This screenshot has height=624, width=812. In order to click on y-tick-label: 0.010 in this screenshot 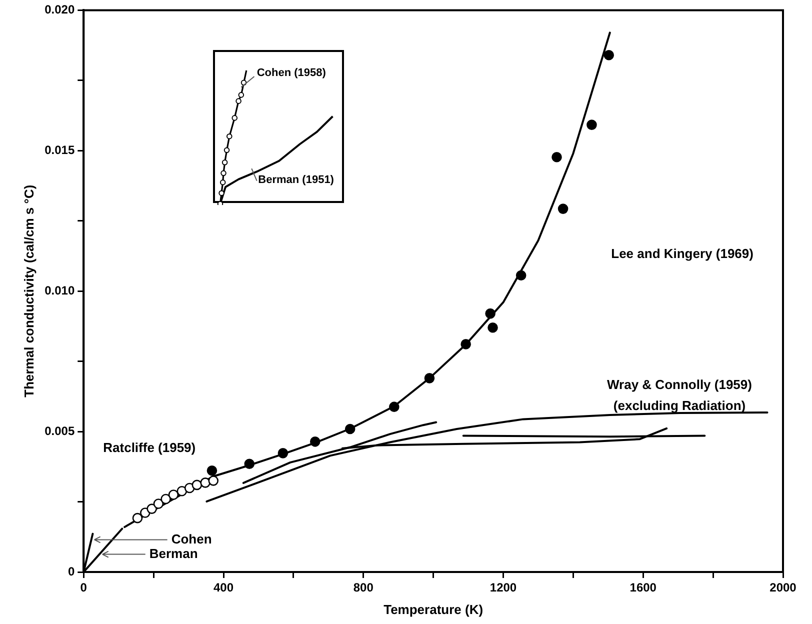, I will do `click(59, 290)`.